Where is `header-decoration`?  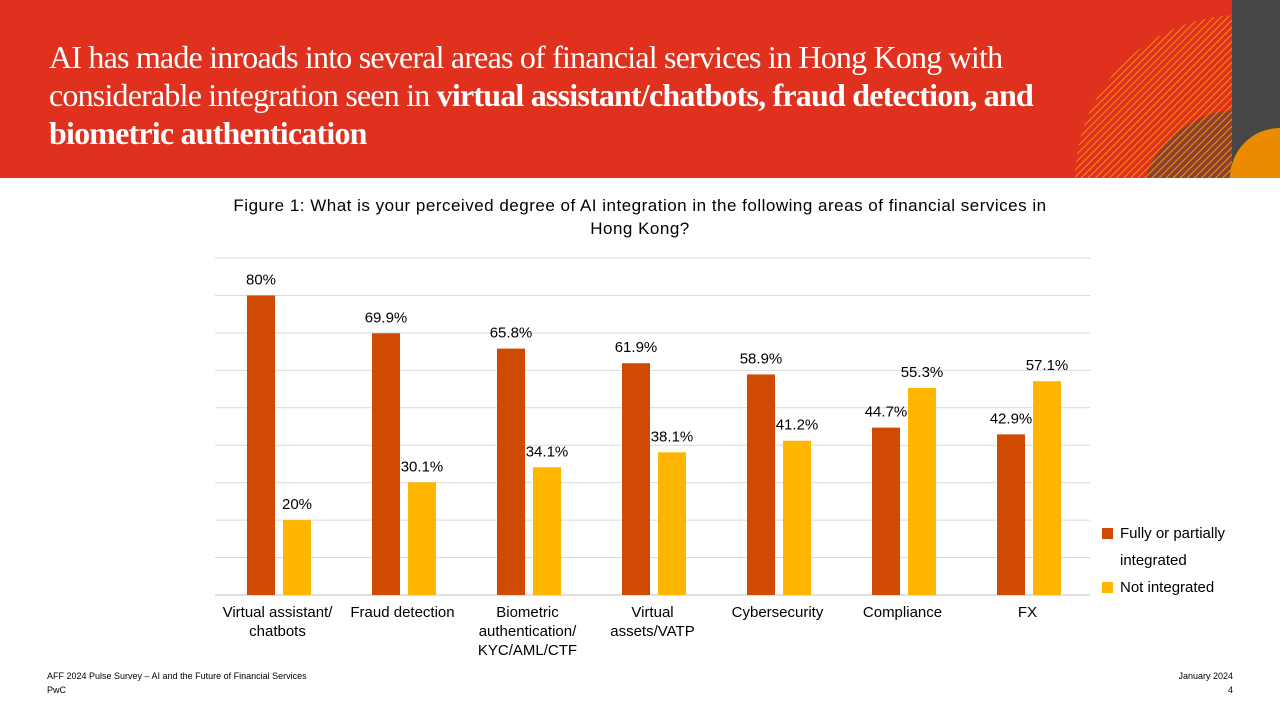
header-decoration is located at coordinates (1177, 89).